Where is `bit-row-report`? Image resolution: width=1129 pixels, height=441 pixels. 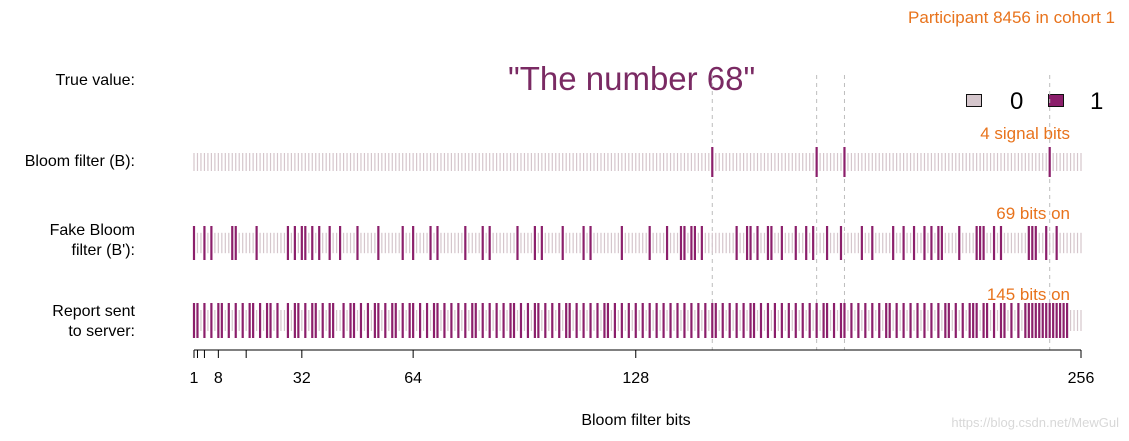
bit-row-report is located at coordinates (637, 320).